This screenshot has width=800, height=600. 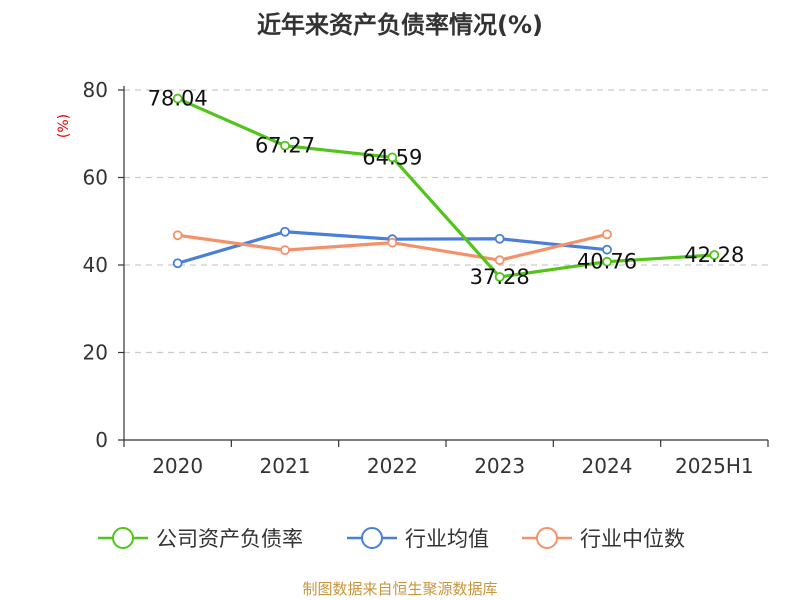 What do you see at coordinates (95, 265) in the screenshot?
I see `y-tick-label: 40` at bounding box center [95, 265].